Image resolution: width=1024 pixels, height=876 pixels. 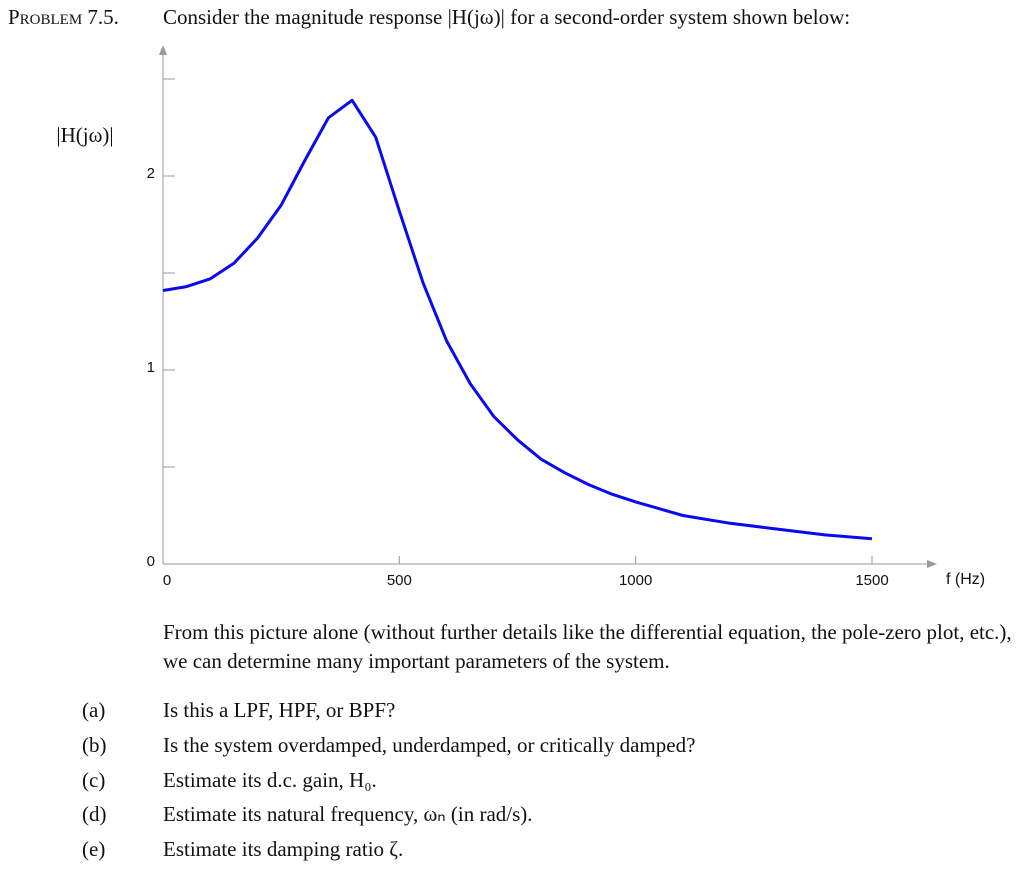 I want to click on y-tick-label: 1, so click(x=151, y=367).